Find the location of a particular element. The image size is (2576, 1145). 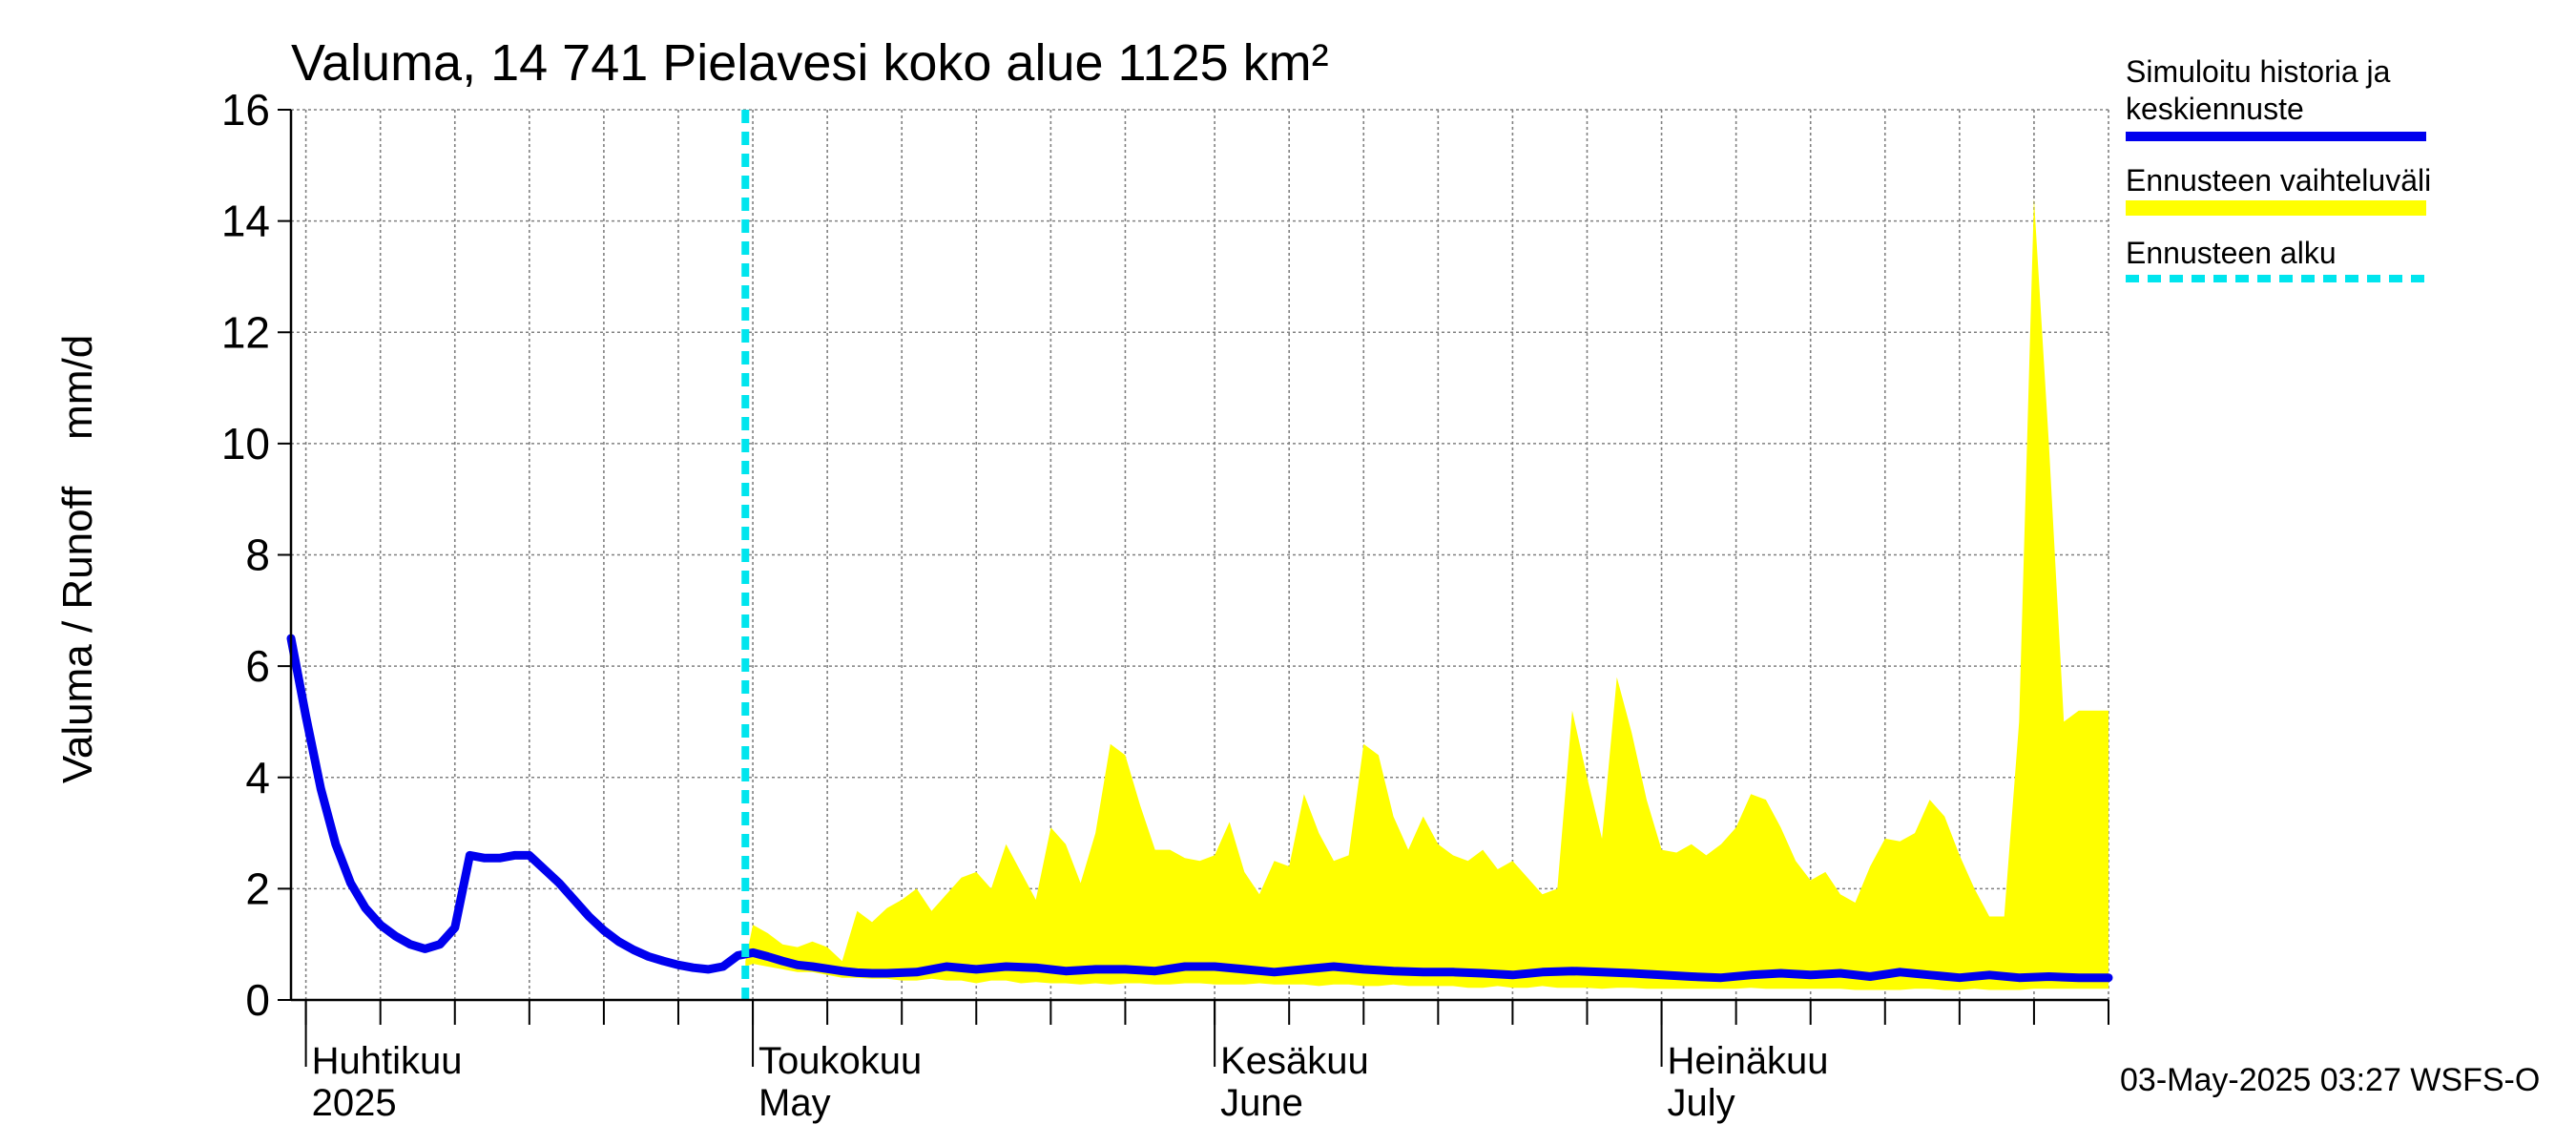

legend-simulated-label-line1: Simuloitu historia ja is located at coordinates (2258, 71).